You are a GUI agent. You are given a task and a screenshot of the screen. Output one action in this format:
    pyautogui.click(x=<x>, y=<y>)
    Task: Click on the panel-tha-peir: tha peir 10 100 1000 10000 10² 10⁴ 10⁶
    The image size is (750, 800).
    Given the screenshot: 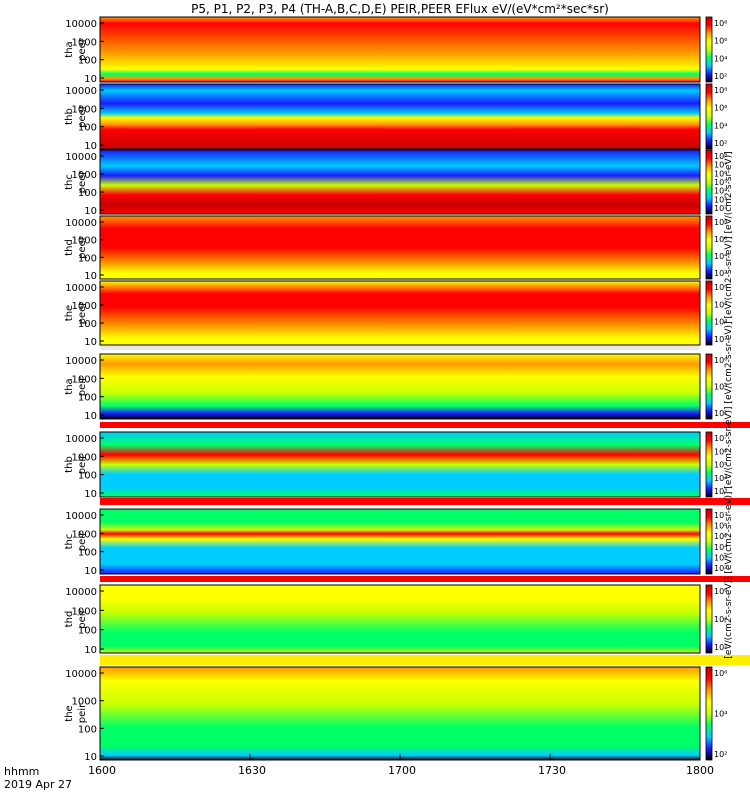 What is the action you would take?
    pyautogui.click(x=395, y=387)
    